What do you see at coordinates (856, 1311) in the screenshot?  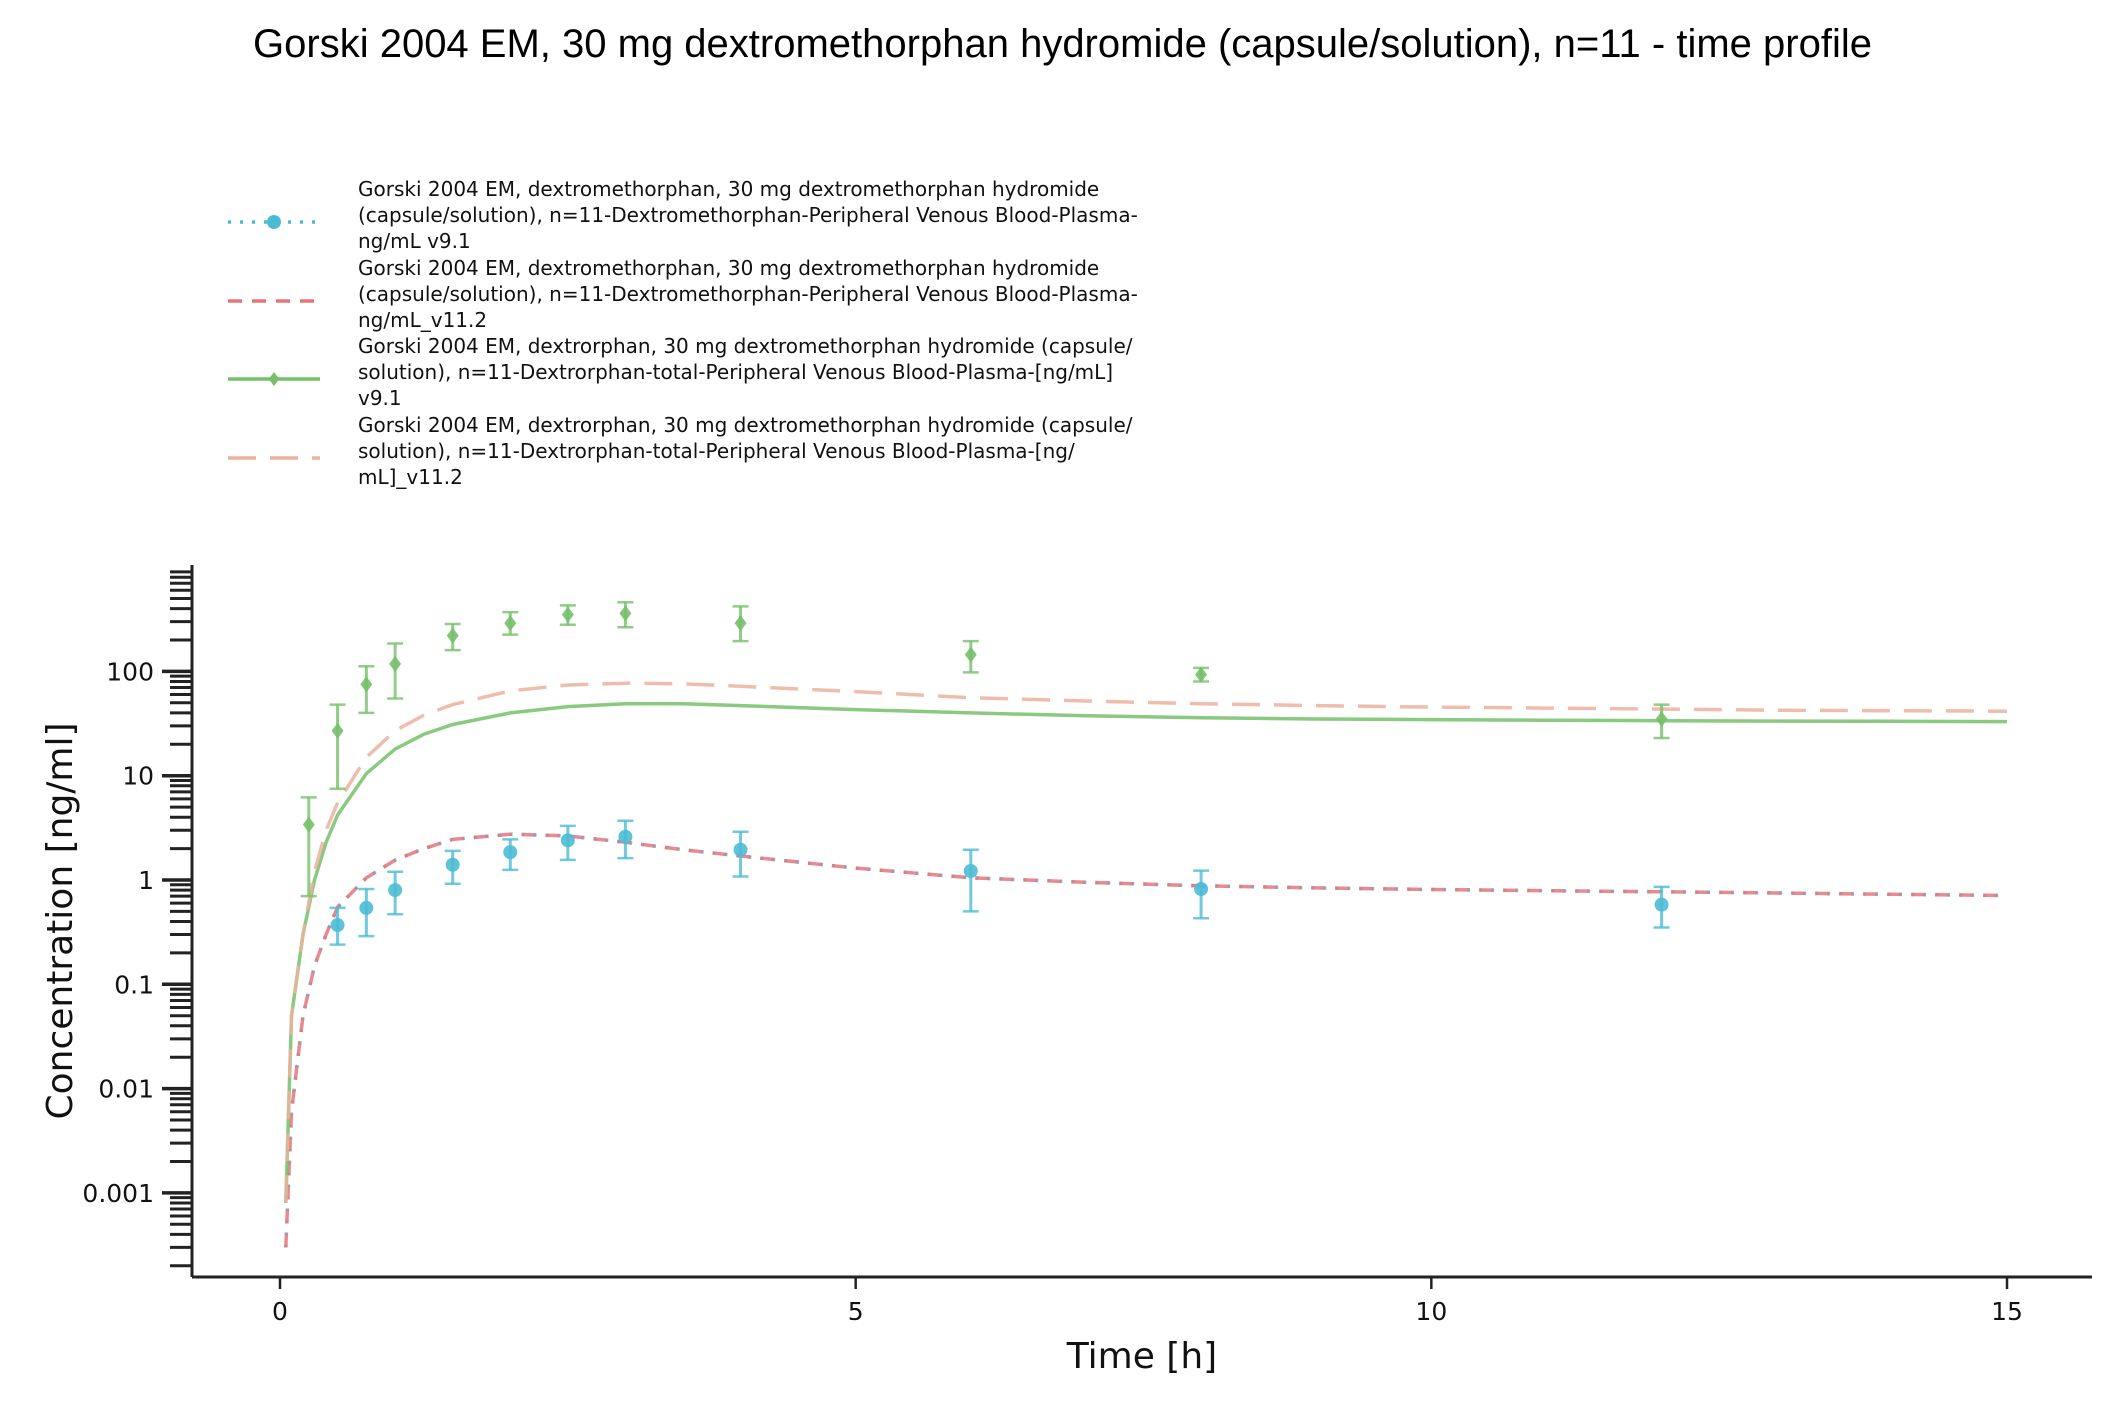 I see `x-tick-label: 5` at bounding box center [856, 1311].